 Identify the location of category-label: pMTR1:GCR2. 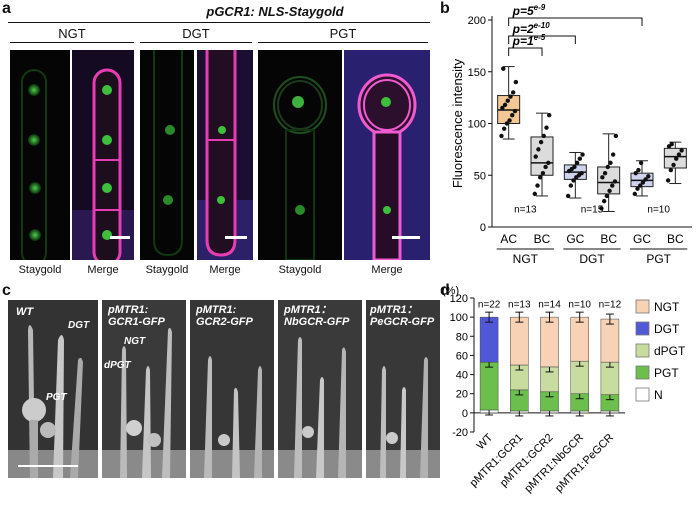
(527, 461).